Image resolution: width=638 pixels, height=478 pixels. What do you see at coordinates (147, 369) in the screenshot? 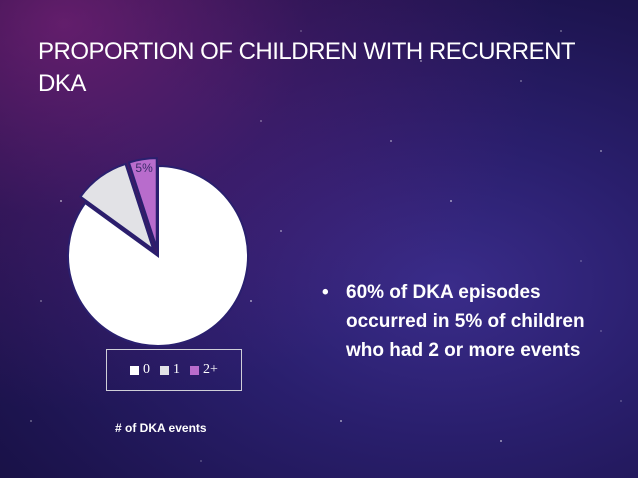
I see `legend-label-0: 0` at bounding box center [147, 369].